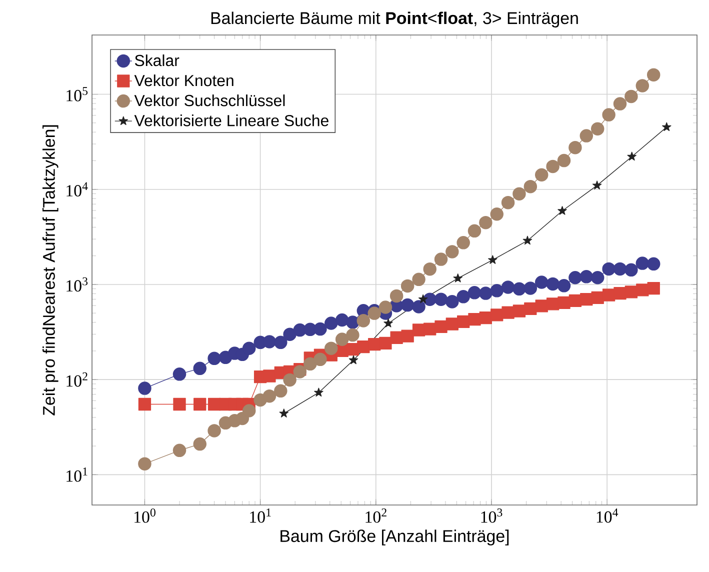 This screenshot has height=572, width=709. I want to click on x-tick-label: 10$^{4}$, so click(607, 515).